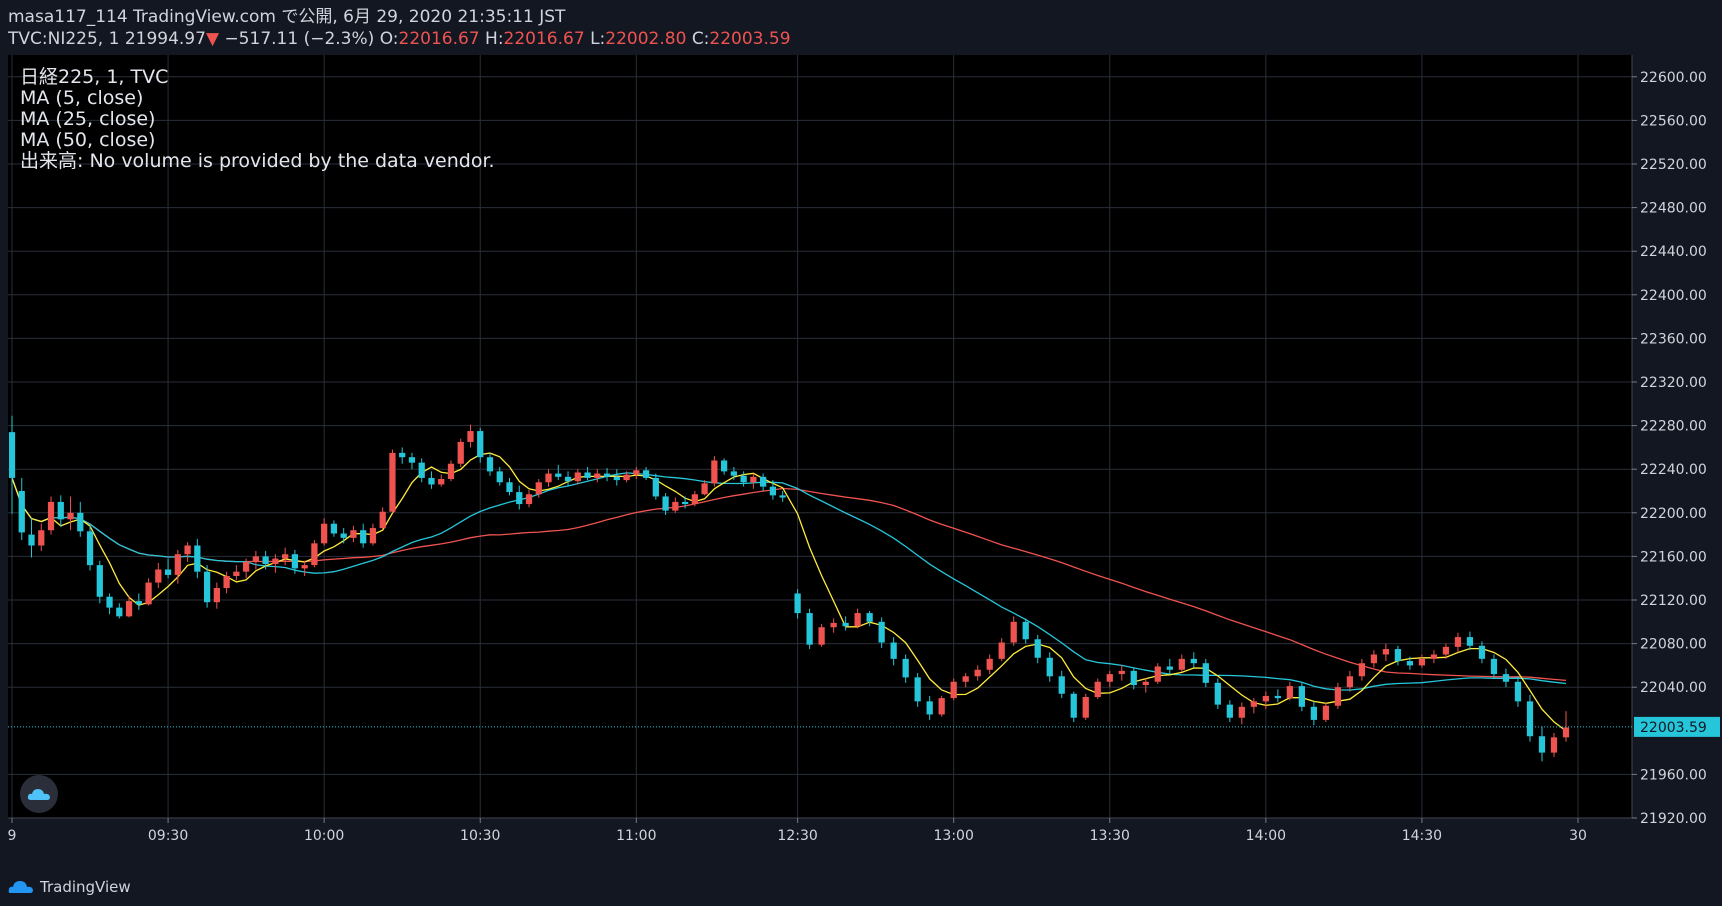  What do you see at coordinates (1673, 645) in the screenshot?
I see `price-tick-label: 22080.00` at bounding box center [1673, 645].